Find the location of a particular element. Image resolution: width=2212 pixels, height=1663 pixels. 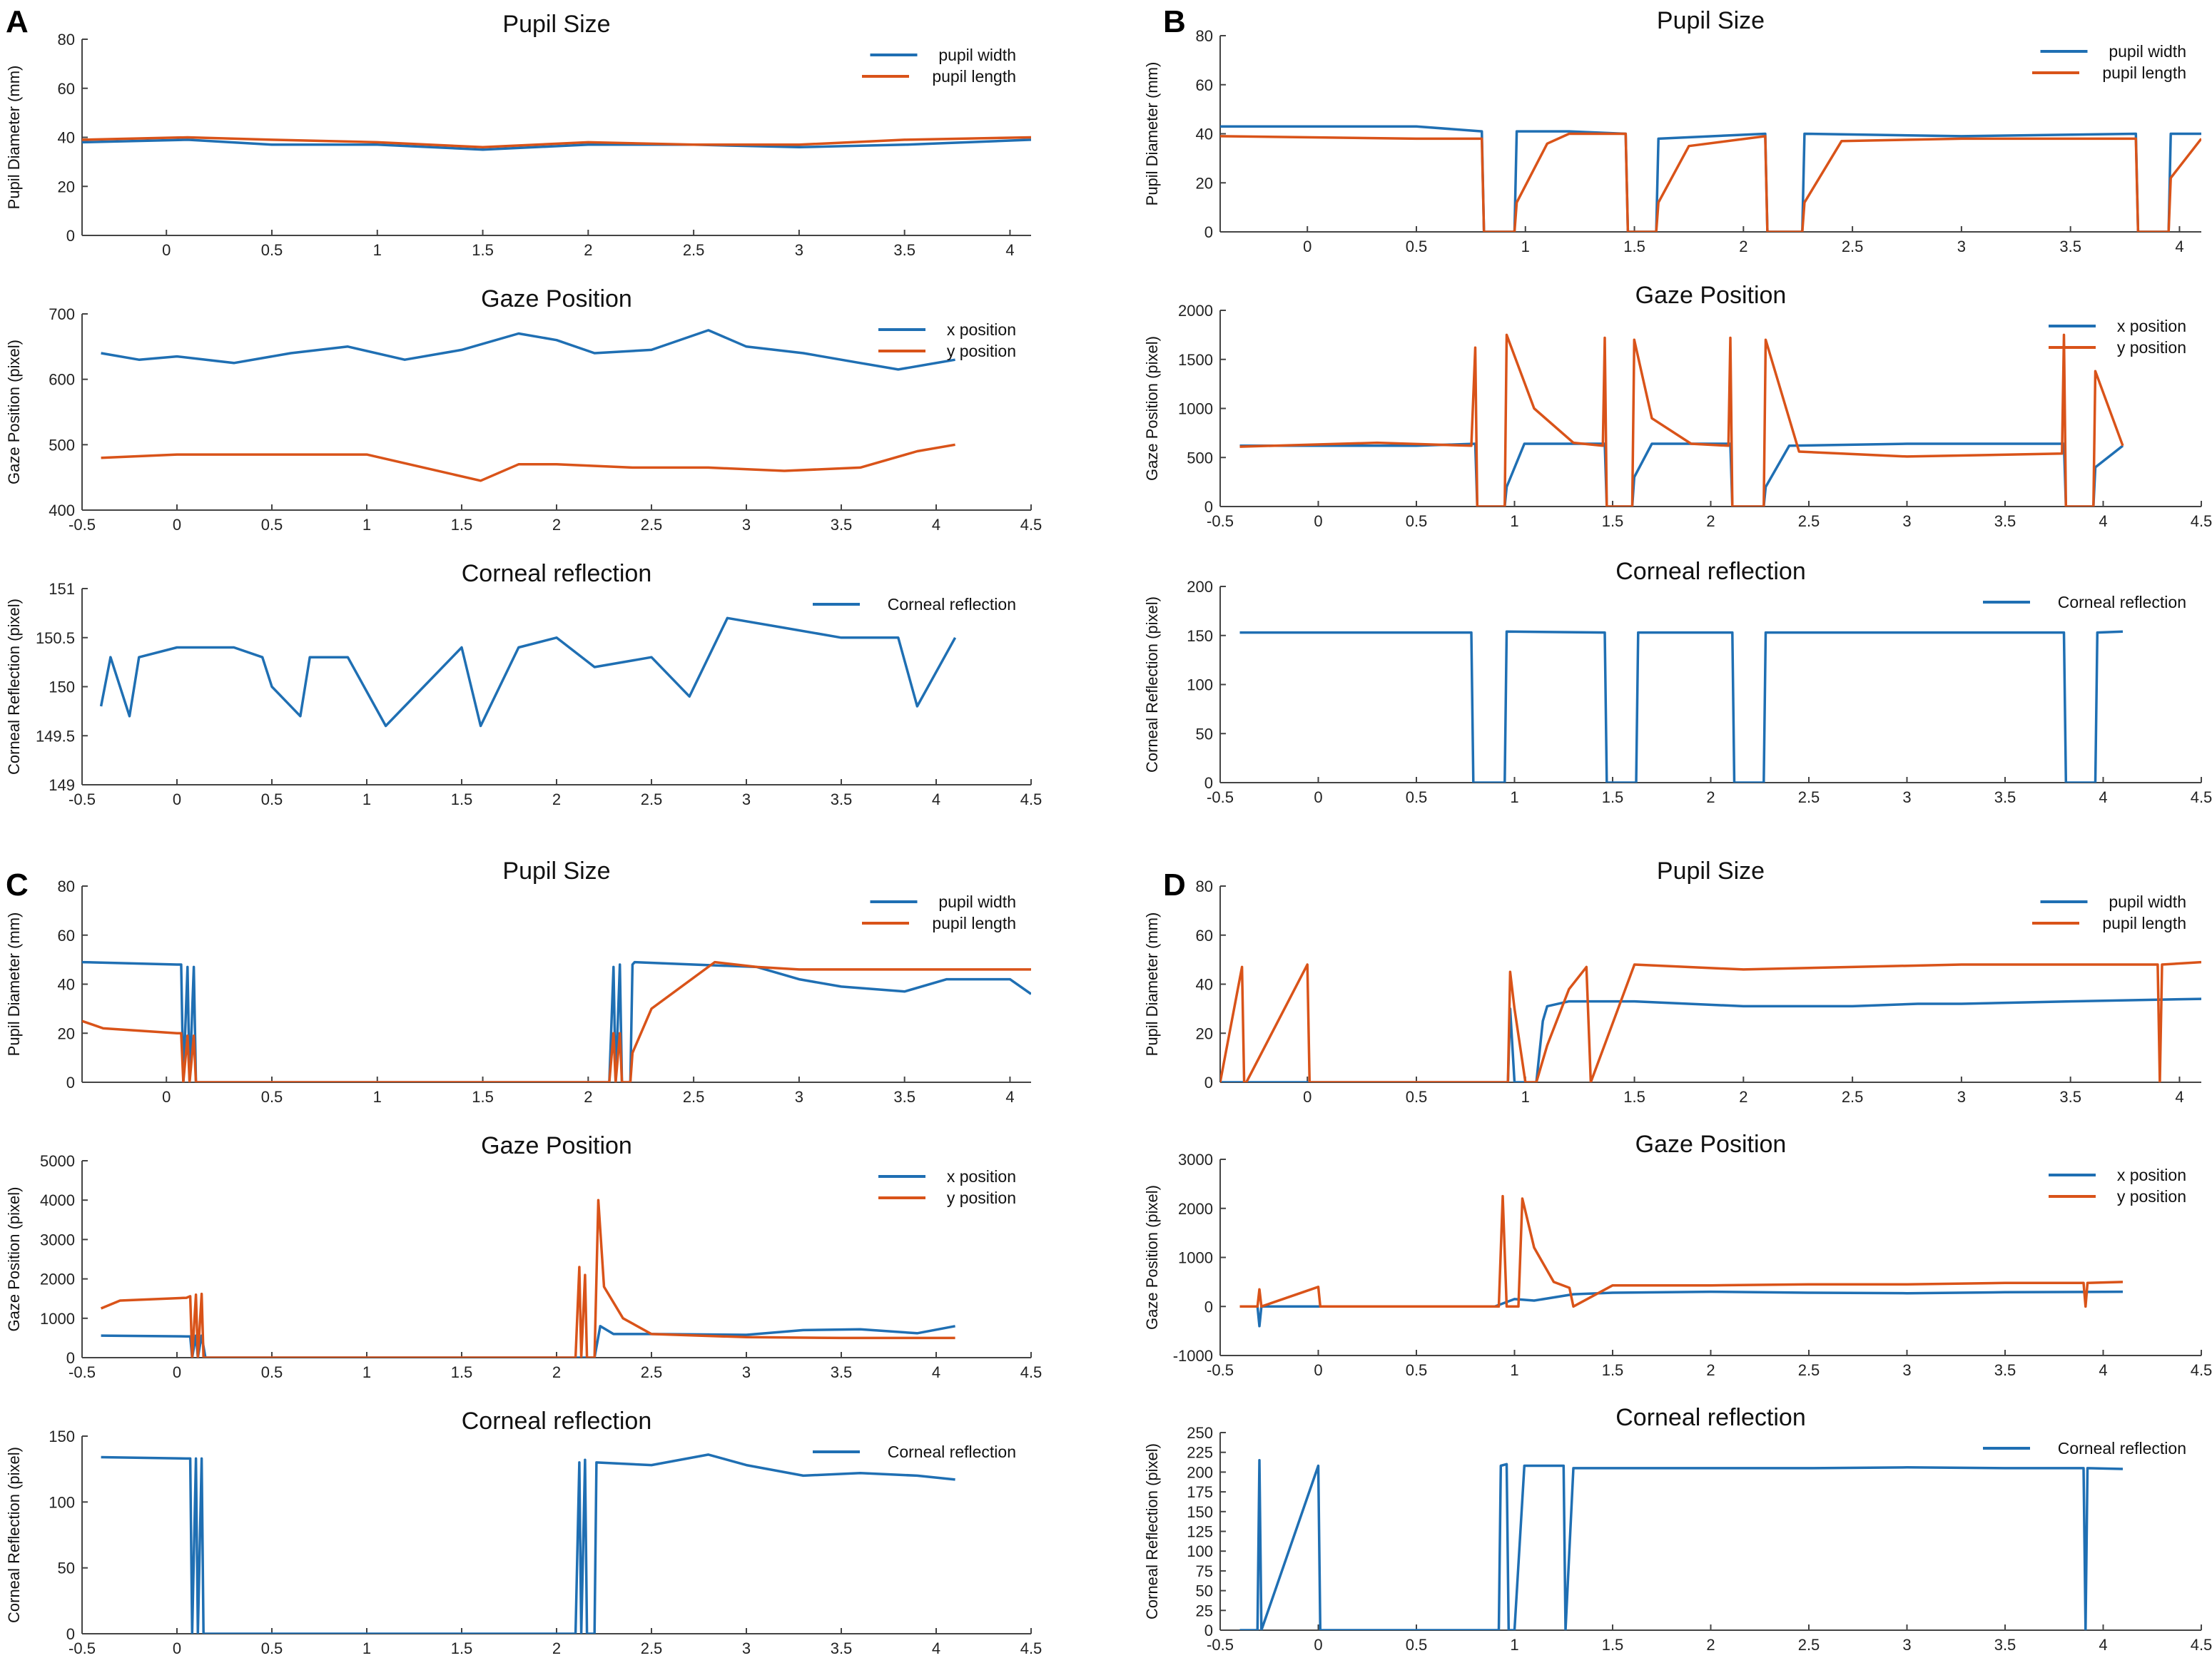

y-tick-label: 75 is located at coordinates (1204, 1571).